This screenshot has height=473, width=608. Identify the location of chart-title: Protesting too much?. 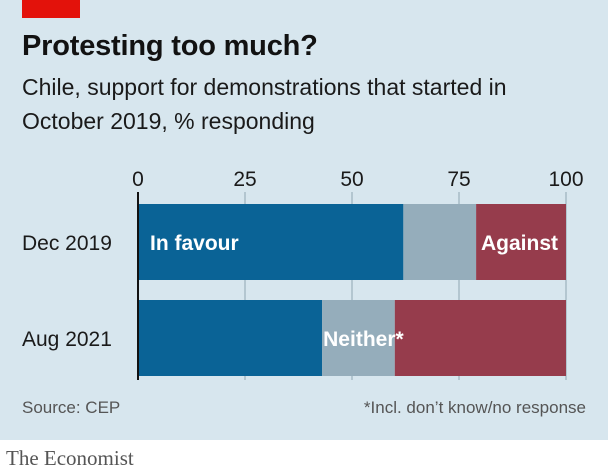
(170, 46).